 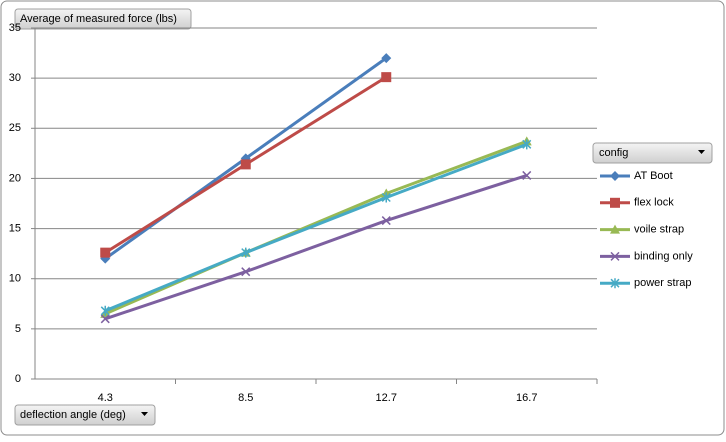 What do you see at coordinates (654, 203) in the screenshot?
I see `legend-label: flex lock` at bounding box center [654, 203].